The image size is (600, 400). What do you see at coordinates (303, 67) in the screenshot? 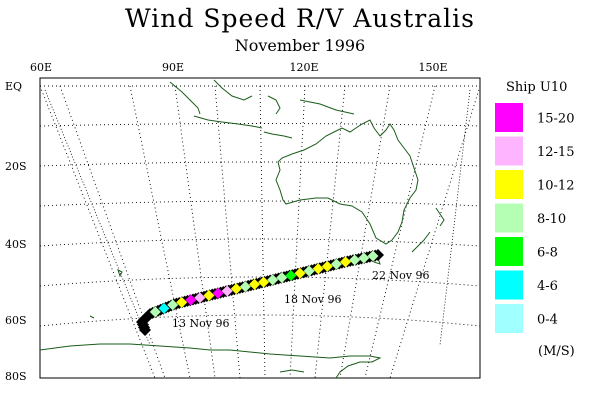
I see `lon-label-120e: 120E` at bounding box center [303, 67].